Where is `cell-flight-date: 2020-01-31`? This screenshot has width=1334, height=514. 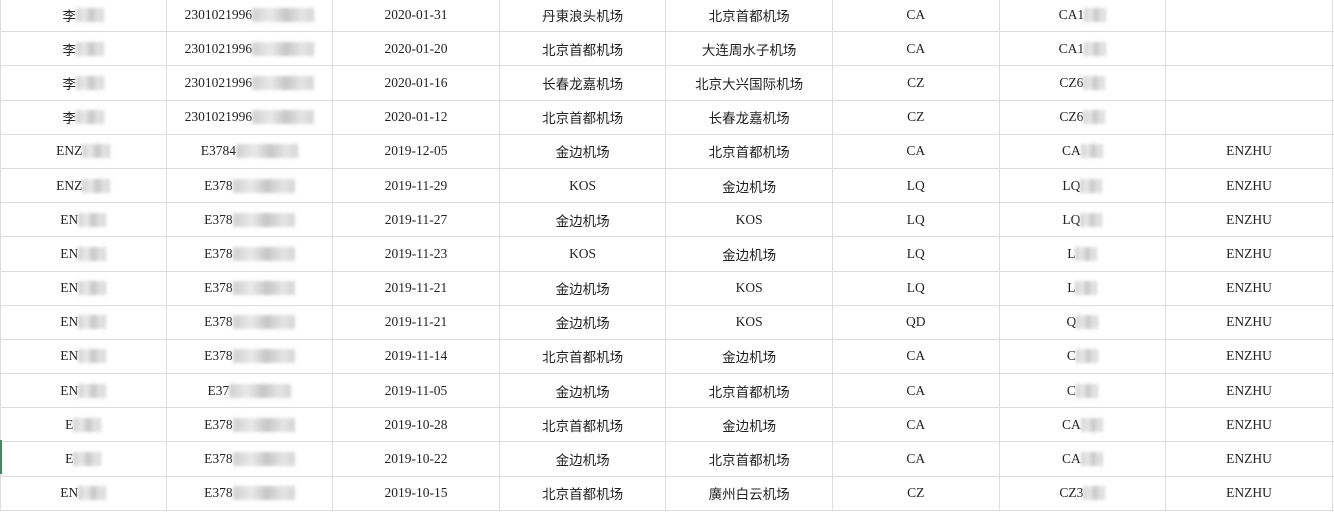 cell-flight-date: 2020-01-31 is located at coordinates (416, 16).